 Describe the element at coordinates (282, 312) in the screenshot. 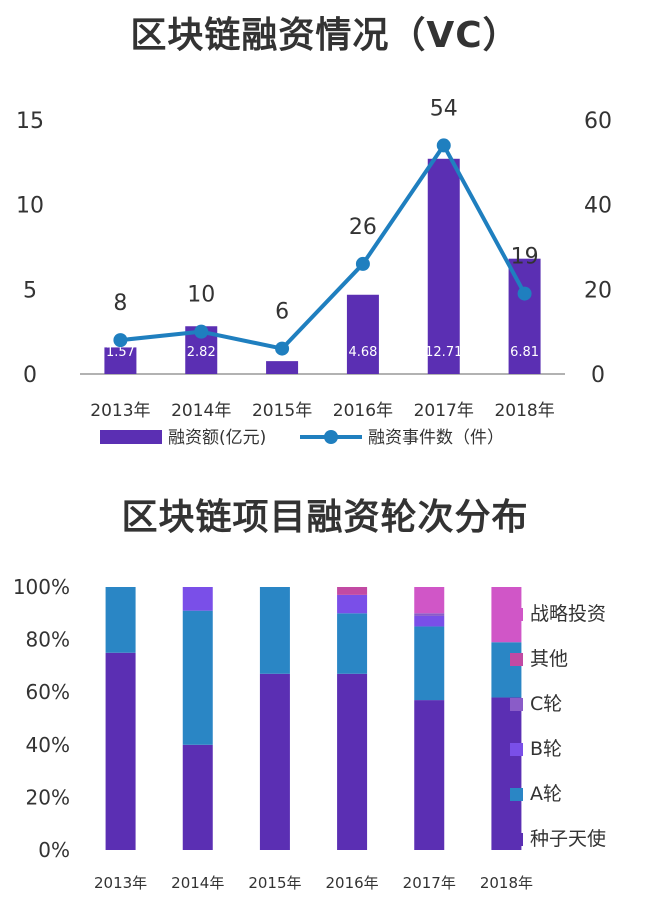

I see `chart1-line-label: 6` at that location.